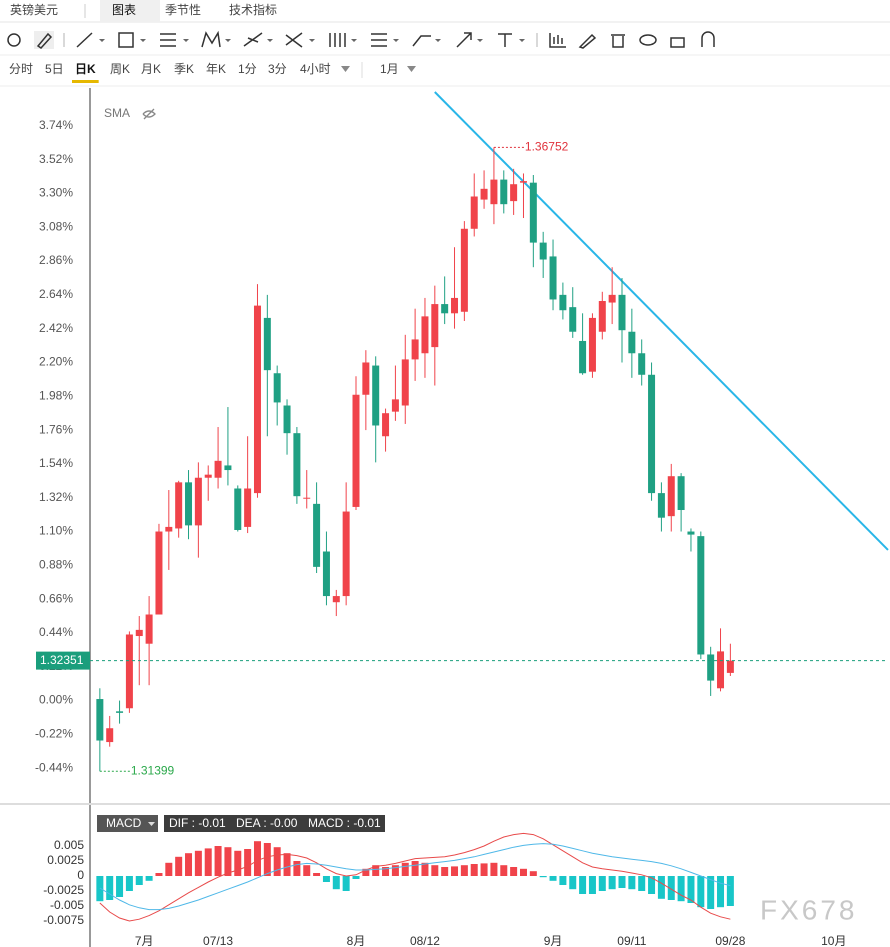 Image resolution: width=890 pixels, height=947 pixels. What do you see at coordinates (21, 69) in the screenshot?
I see `period-option: 分时` at bounding box center [21, 69].